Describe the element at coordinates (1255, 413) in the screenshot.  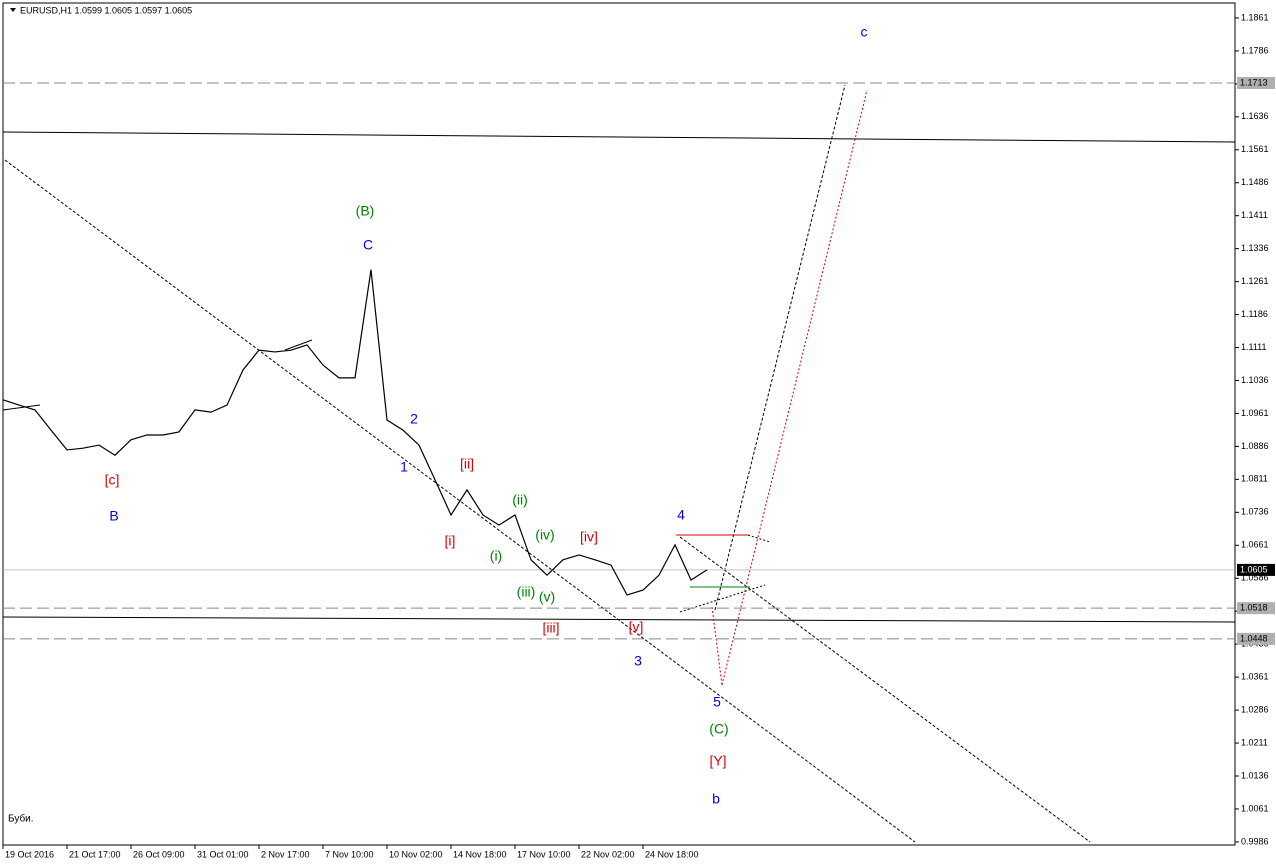
I see `y-tick-label: 1.0961` at that location.